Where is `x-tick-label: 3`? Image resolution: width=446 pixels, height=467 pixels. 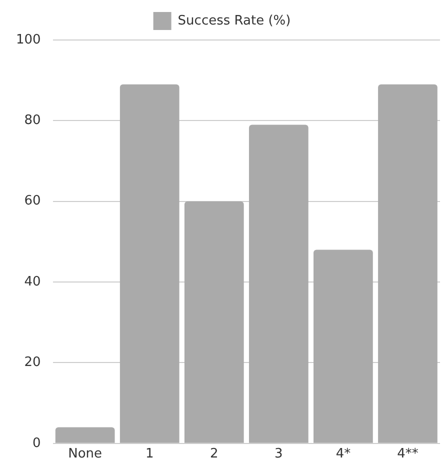
x-tick-label: 3 is located at coordinates (278, 454).